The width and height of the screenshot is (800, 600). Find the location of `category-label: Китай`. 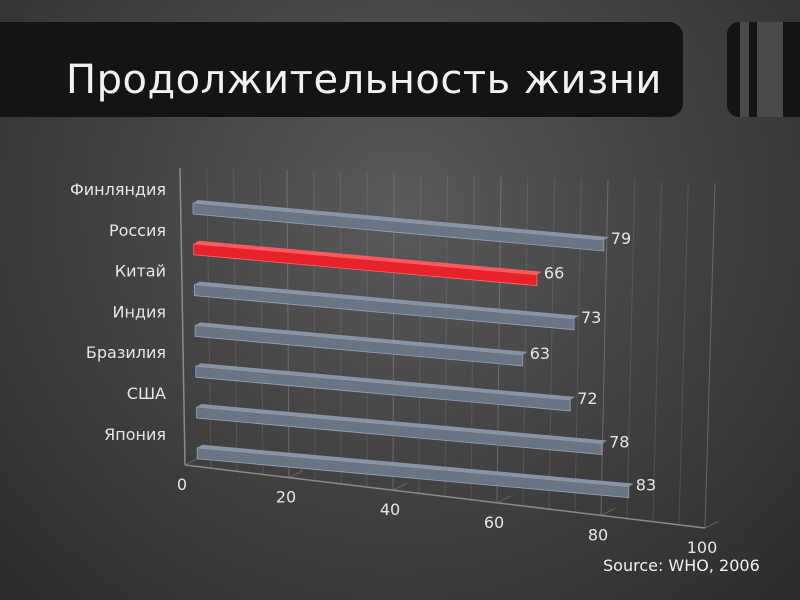

category-label: Китай is located at coordinates (140, 271).